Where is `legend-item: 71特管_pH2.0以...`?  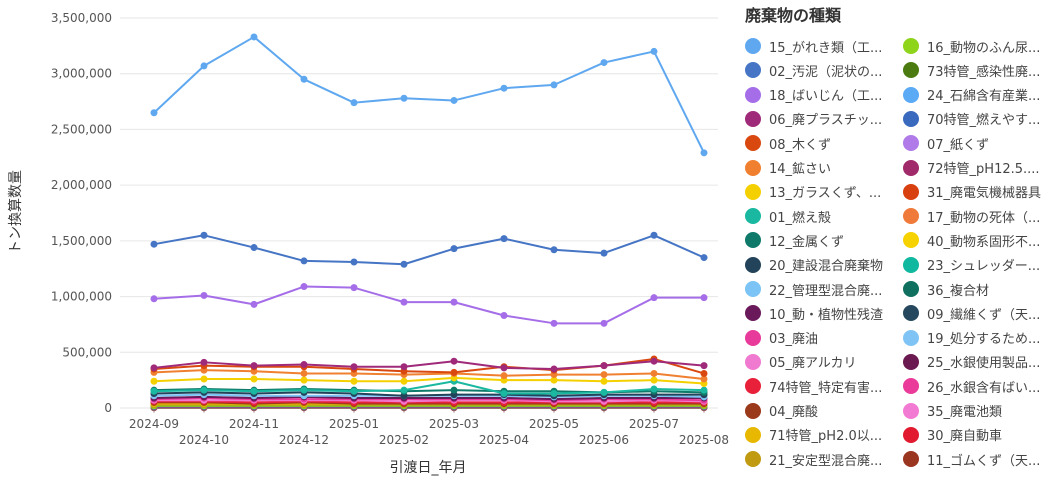
legend-item: 71特管_pH2.0以... is located at coordinates (820, 435).